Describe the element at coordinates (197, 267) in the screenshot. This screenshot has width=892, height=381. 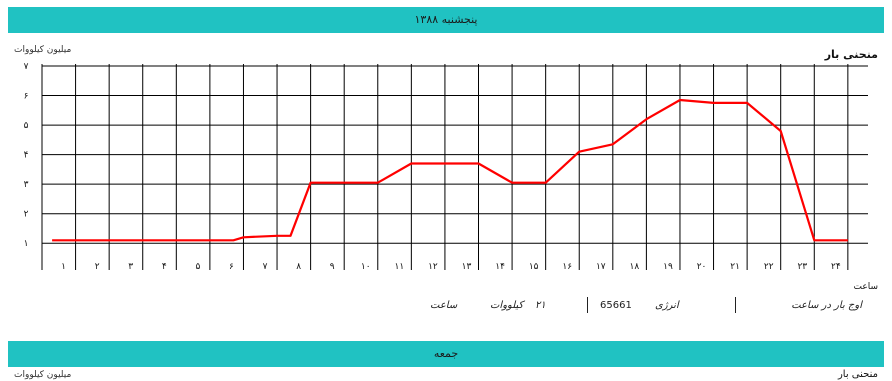
I see `x-tick-label: ۵` at that location.